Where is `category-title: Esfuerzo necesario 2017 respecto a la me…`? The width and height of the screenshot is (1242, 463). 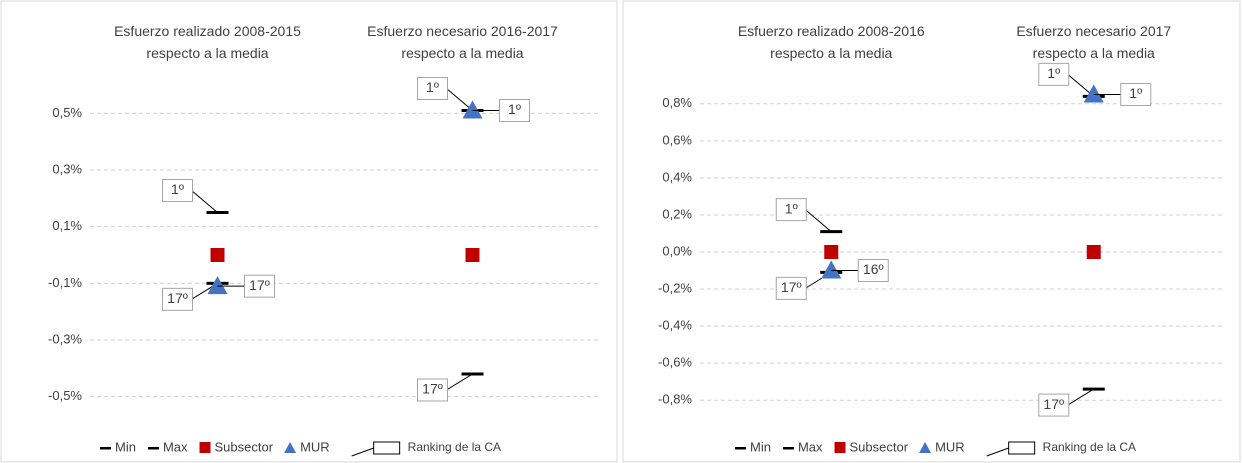 category-title: Esfuerzo necesario 2017 respecto a la me… is located at coordinates (1094, 42).